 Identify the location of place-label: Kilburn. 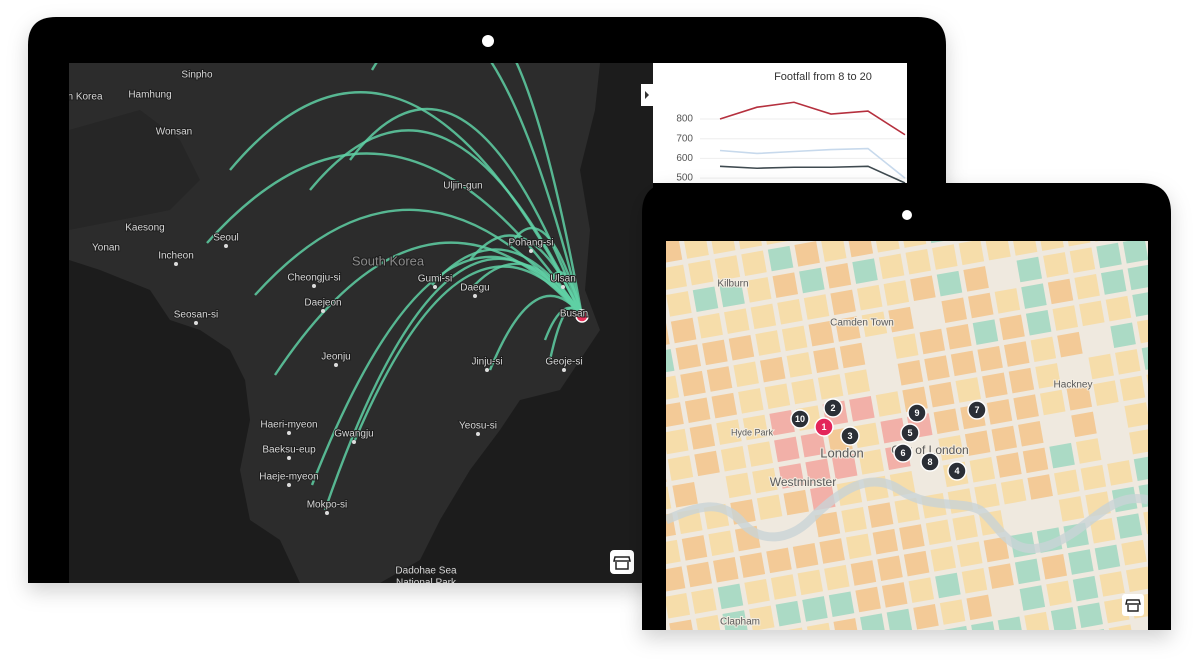
(732, 284).